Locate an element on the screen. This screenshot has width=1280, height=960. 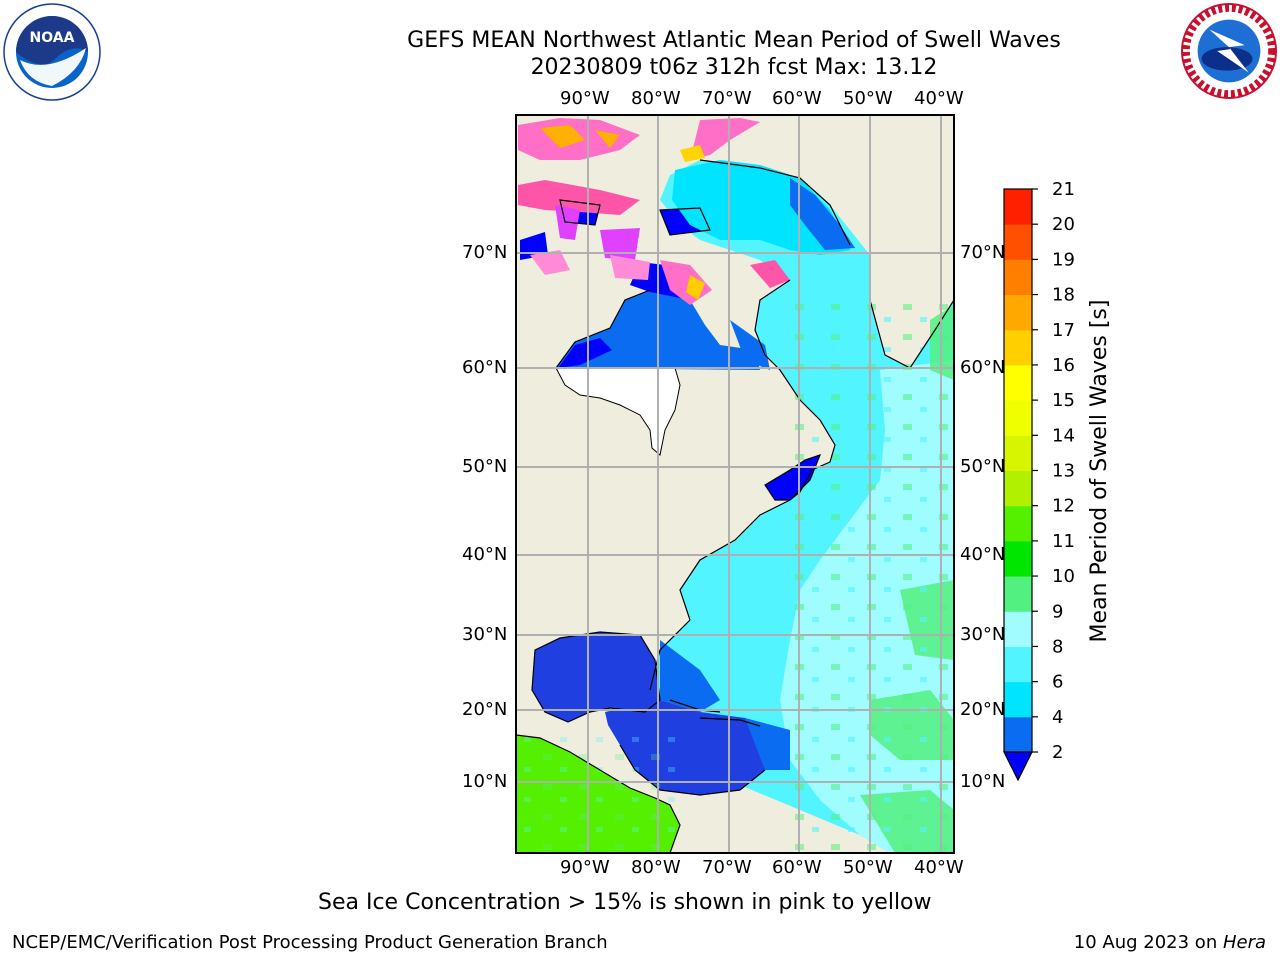
nws-logo is located at coordinates (1229, 51).